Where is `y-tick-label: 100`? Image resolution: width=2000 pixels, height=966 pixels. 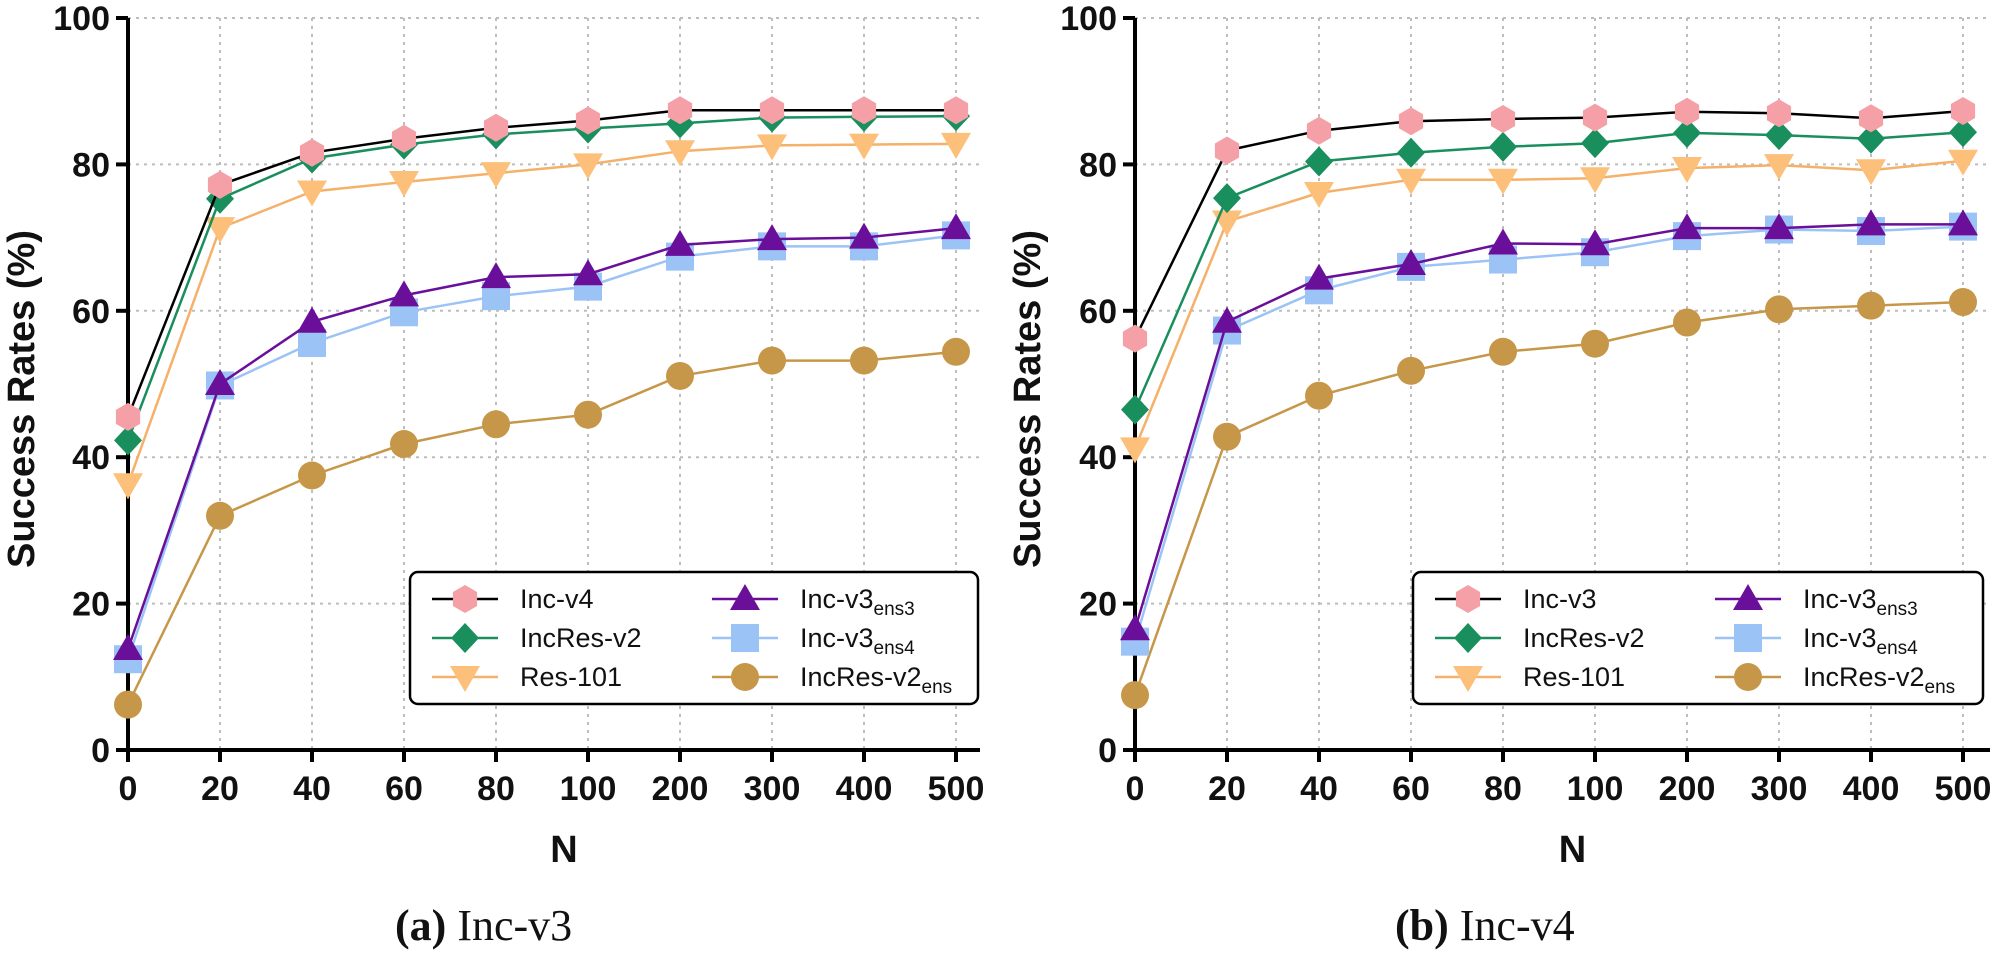
y-tick-label: 100 is located at coordinates (1088, 19).